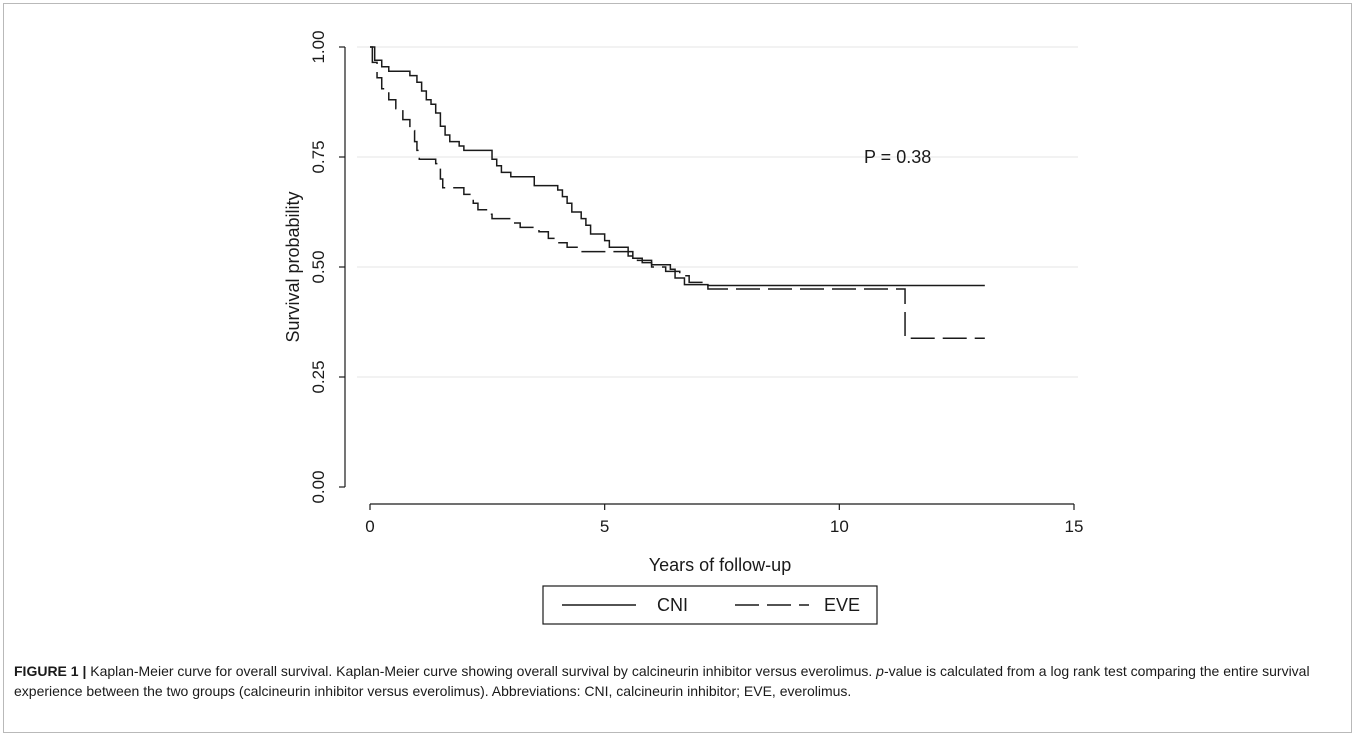 This screenshot has width=1357, height=740. What do you see at coordinates (842, 605) in the screenshot?
I see `legend-label-eve: EVE` at bounding box center [842, 605].